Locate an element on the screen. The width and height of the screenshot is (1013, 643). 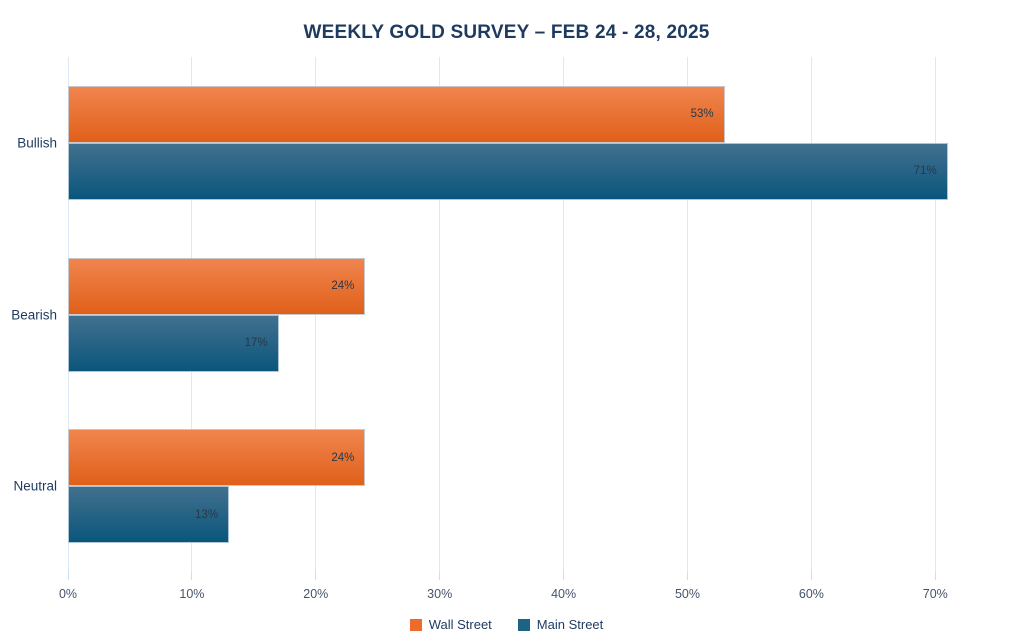
bar-wall-street-neutral: 24% is located at coordinates (217, 458).